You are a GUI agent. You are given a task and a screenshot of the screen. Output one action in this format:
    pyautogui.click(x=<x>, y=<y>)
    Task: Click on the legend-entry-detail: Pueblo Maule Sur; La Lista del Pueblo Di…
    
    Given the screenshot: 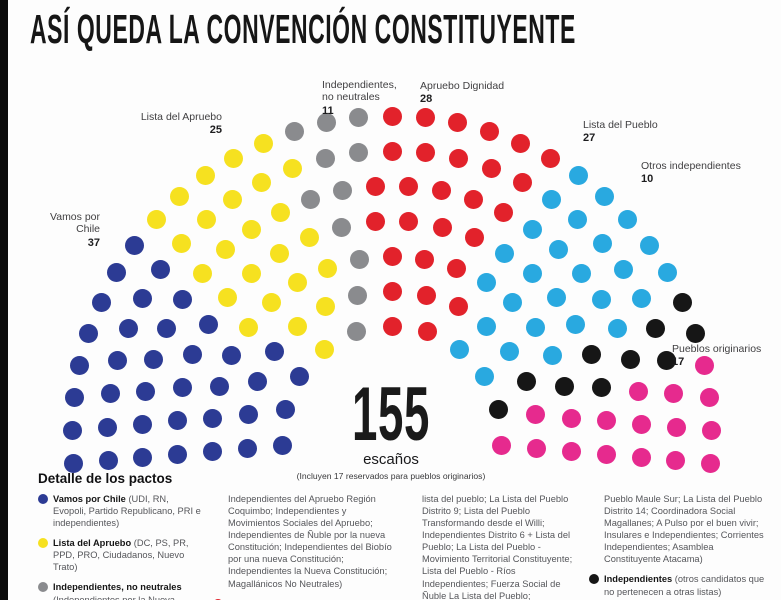 What is the action you would take?
    pyautogui.click(x=684, y=529)
    